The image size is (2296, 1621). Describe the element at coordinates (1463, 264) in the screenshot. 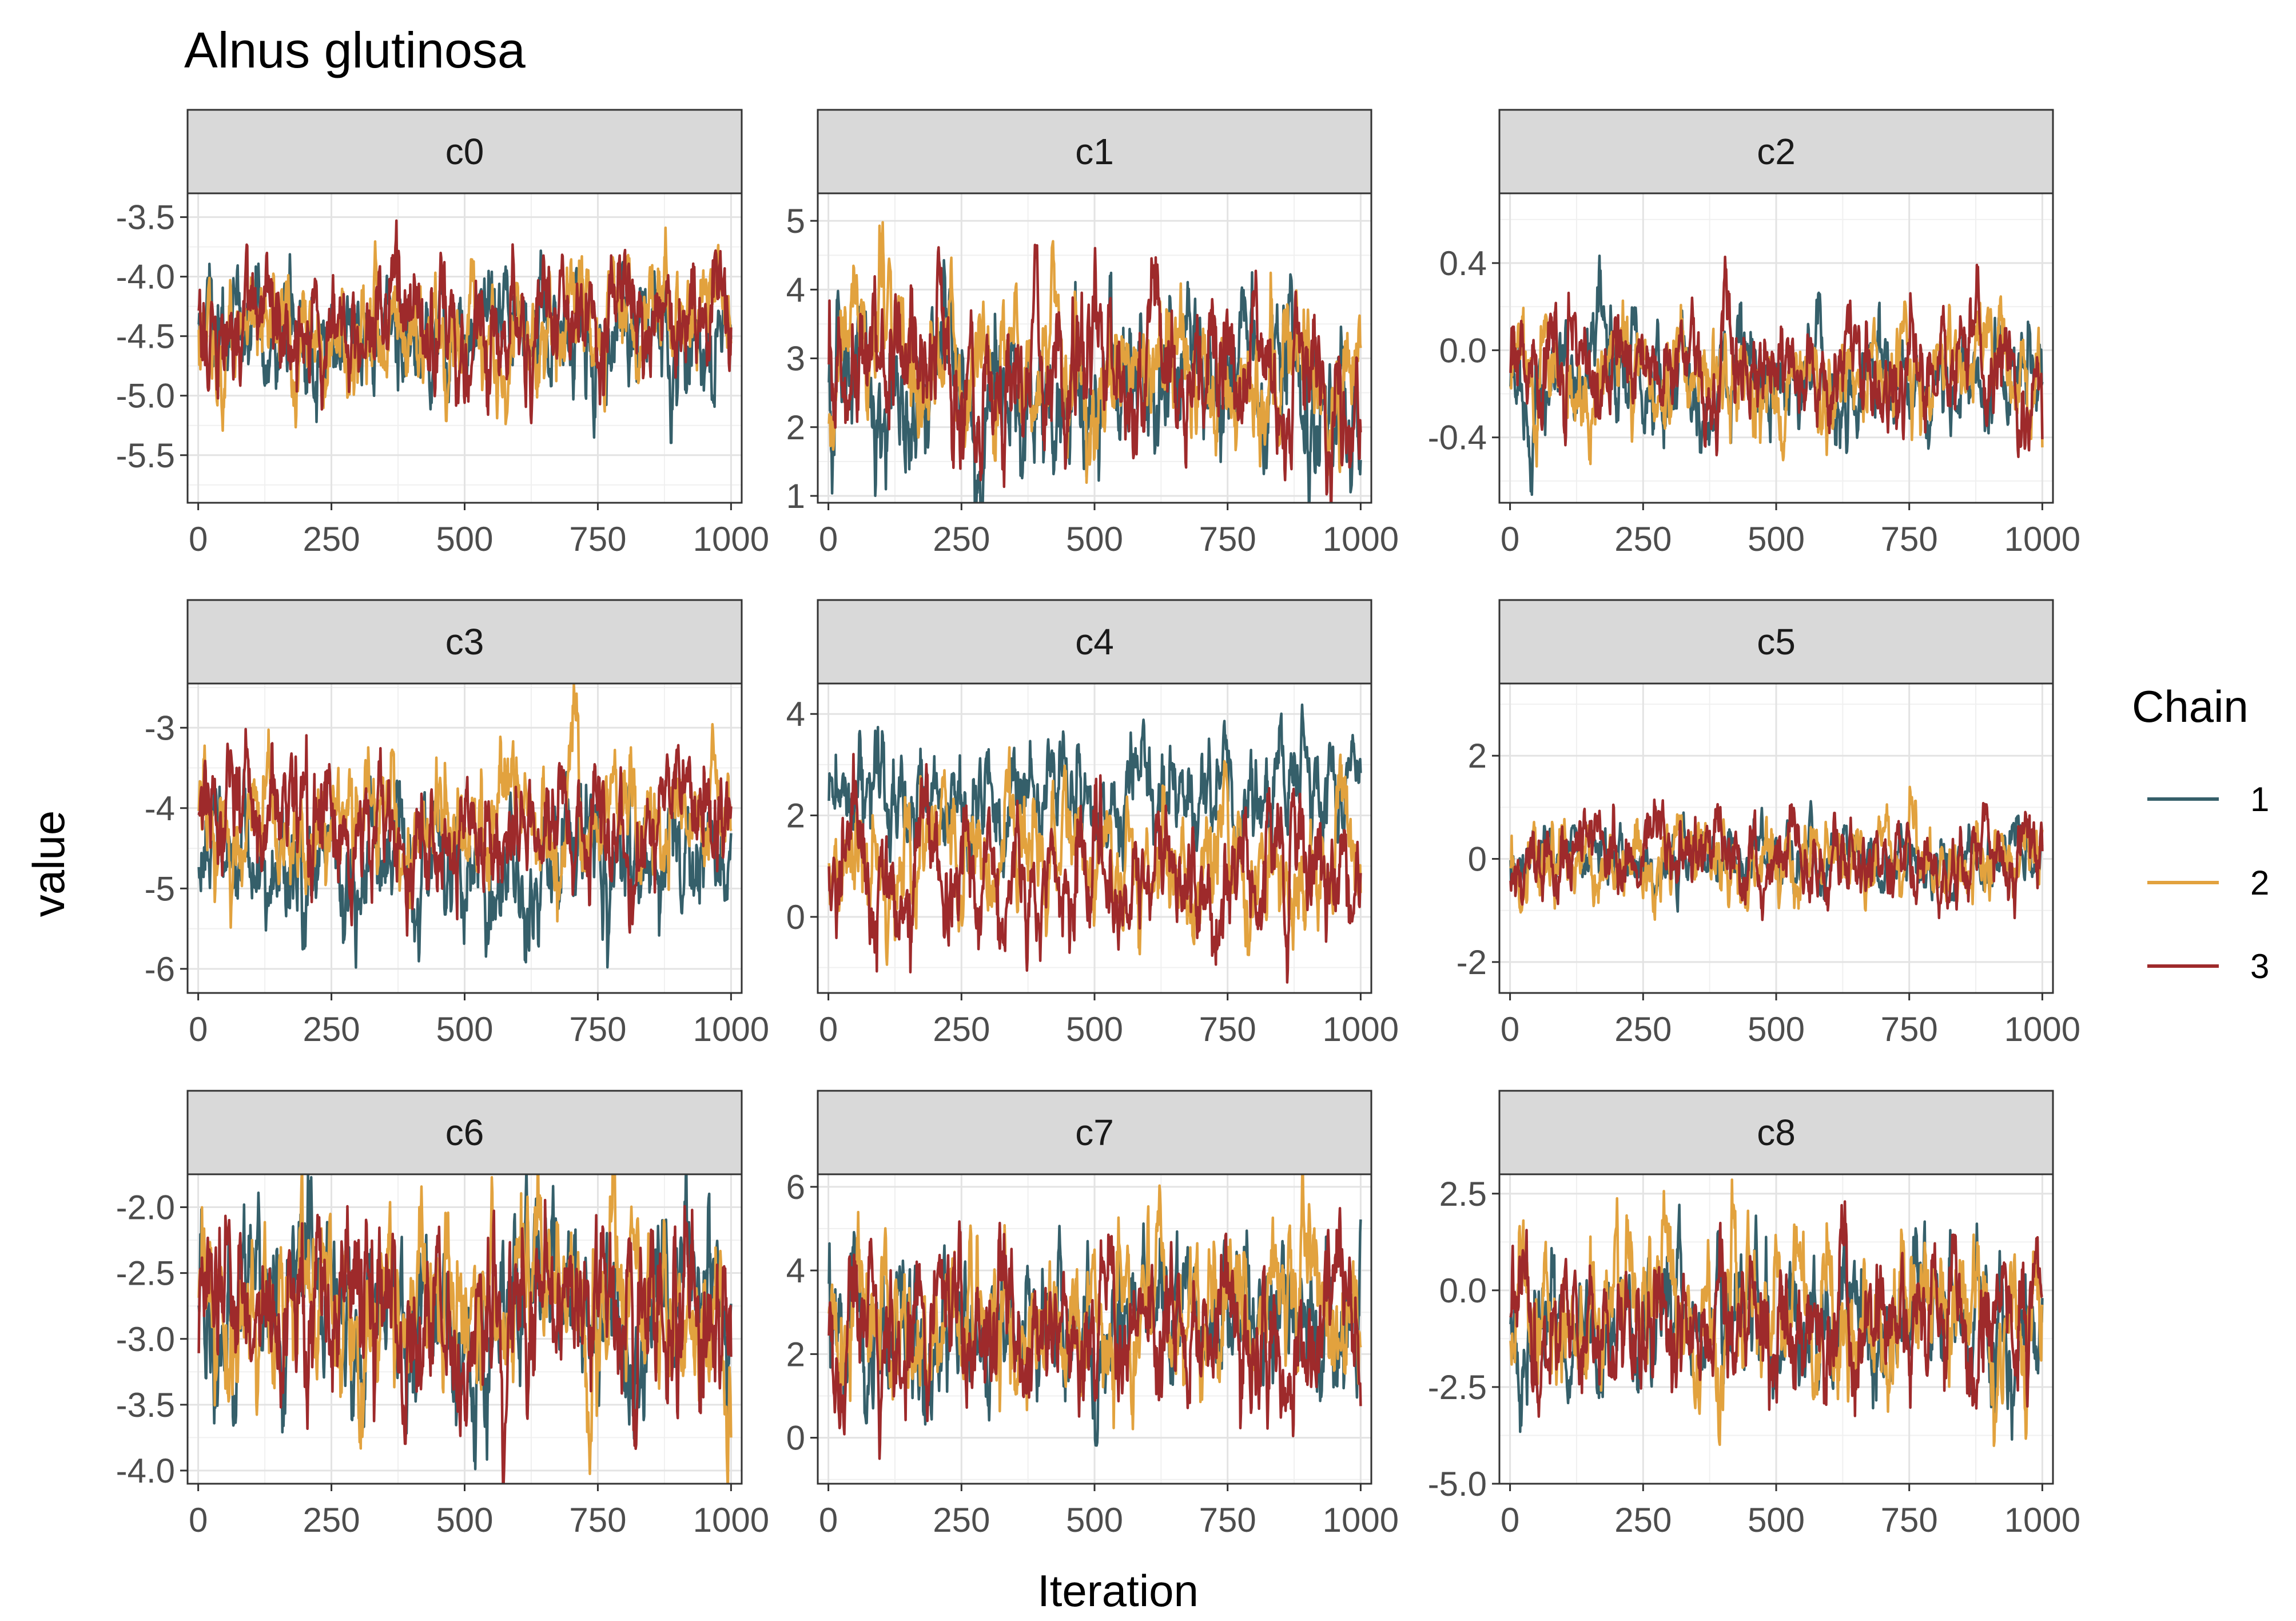

I see `y-tick-label: 0.4` at that location.